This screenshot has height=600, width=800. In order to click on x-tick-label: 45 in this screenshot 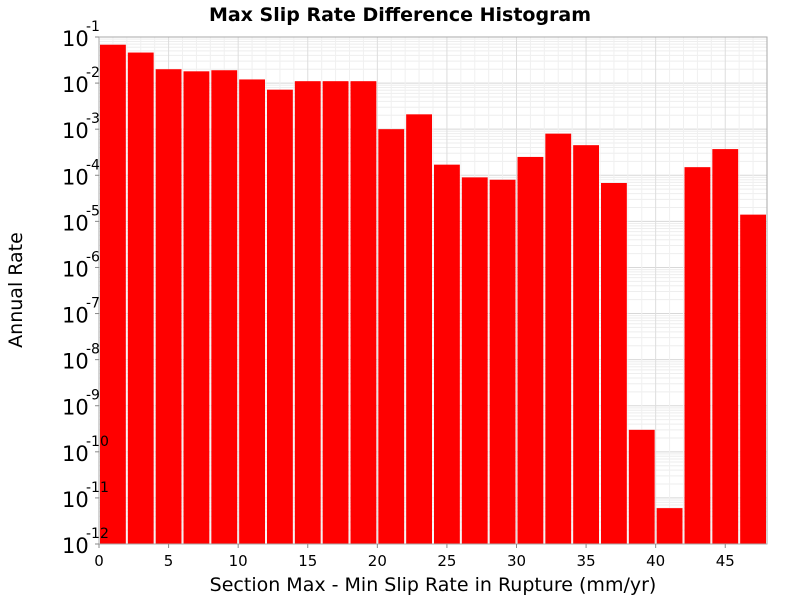, I will do `click(725, 561)`.